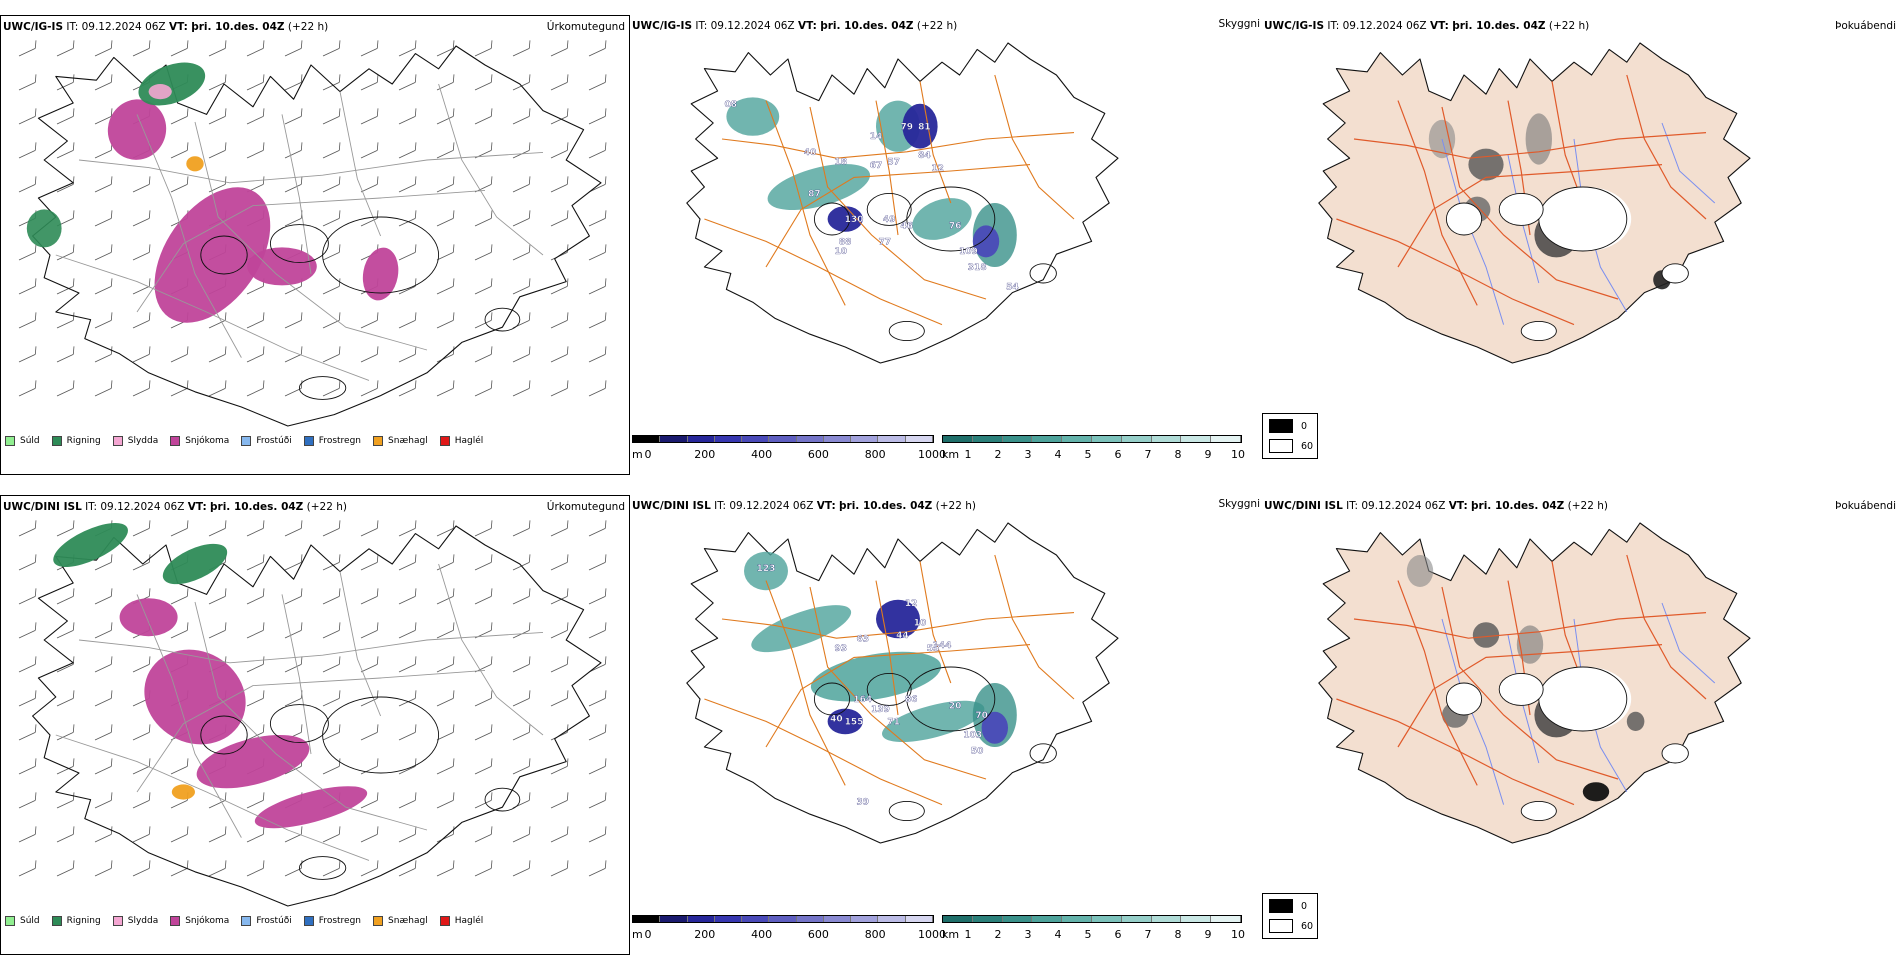  I want to click on colorbar-tick-label: 4, so click(1058, 454).